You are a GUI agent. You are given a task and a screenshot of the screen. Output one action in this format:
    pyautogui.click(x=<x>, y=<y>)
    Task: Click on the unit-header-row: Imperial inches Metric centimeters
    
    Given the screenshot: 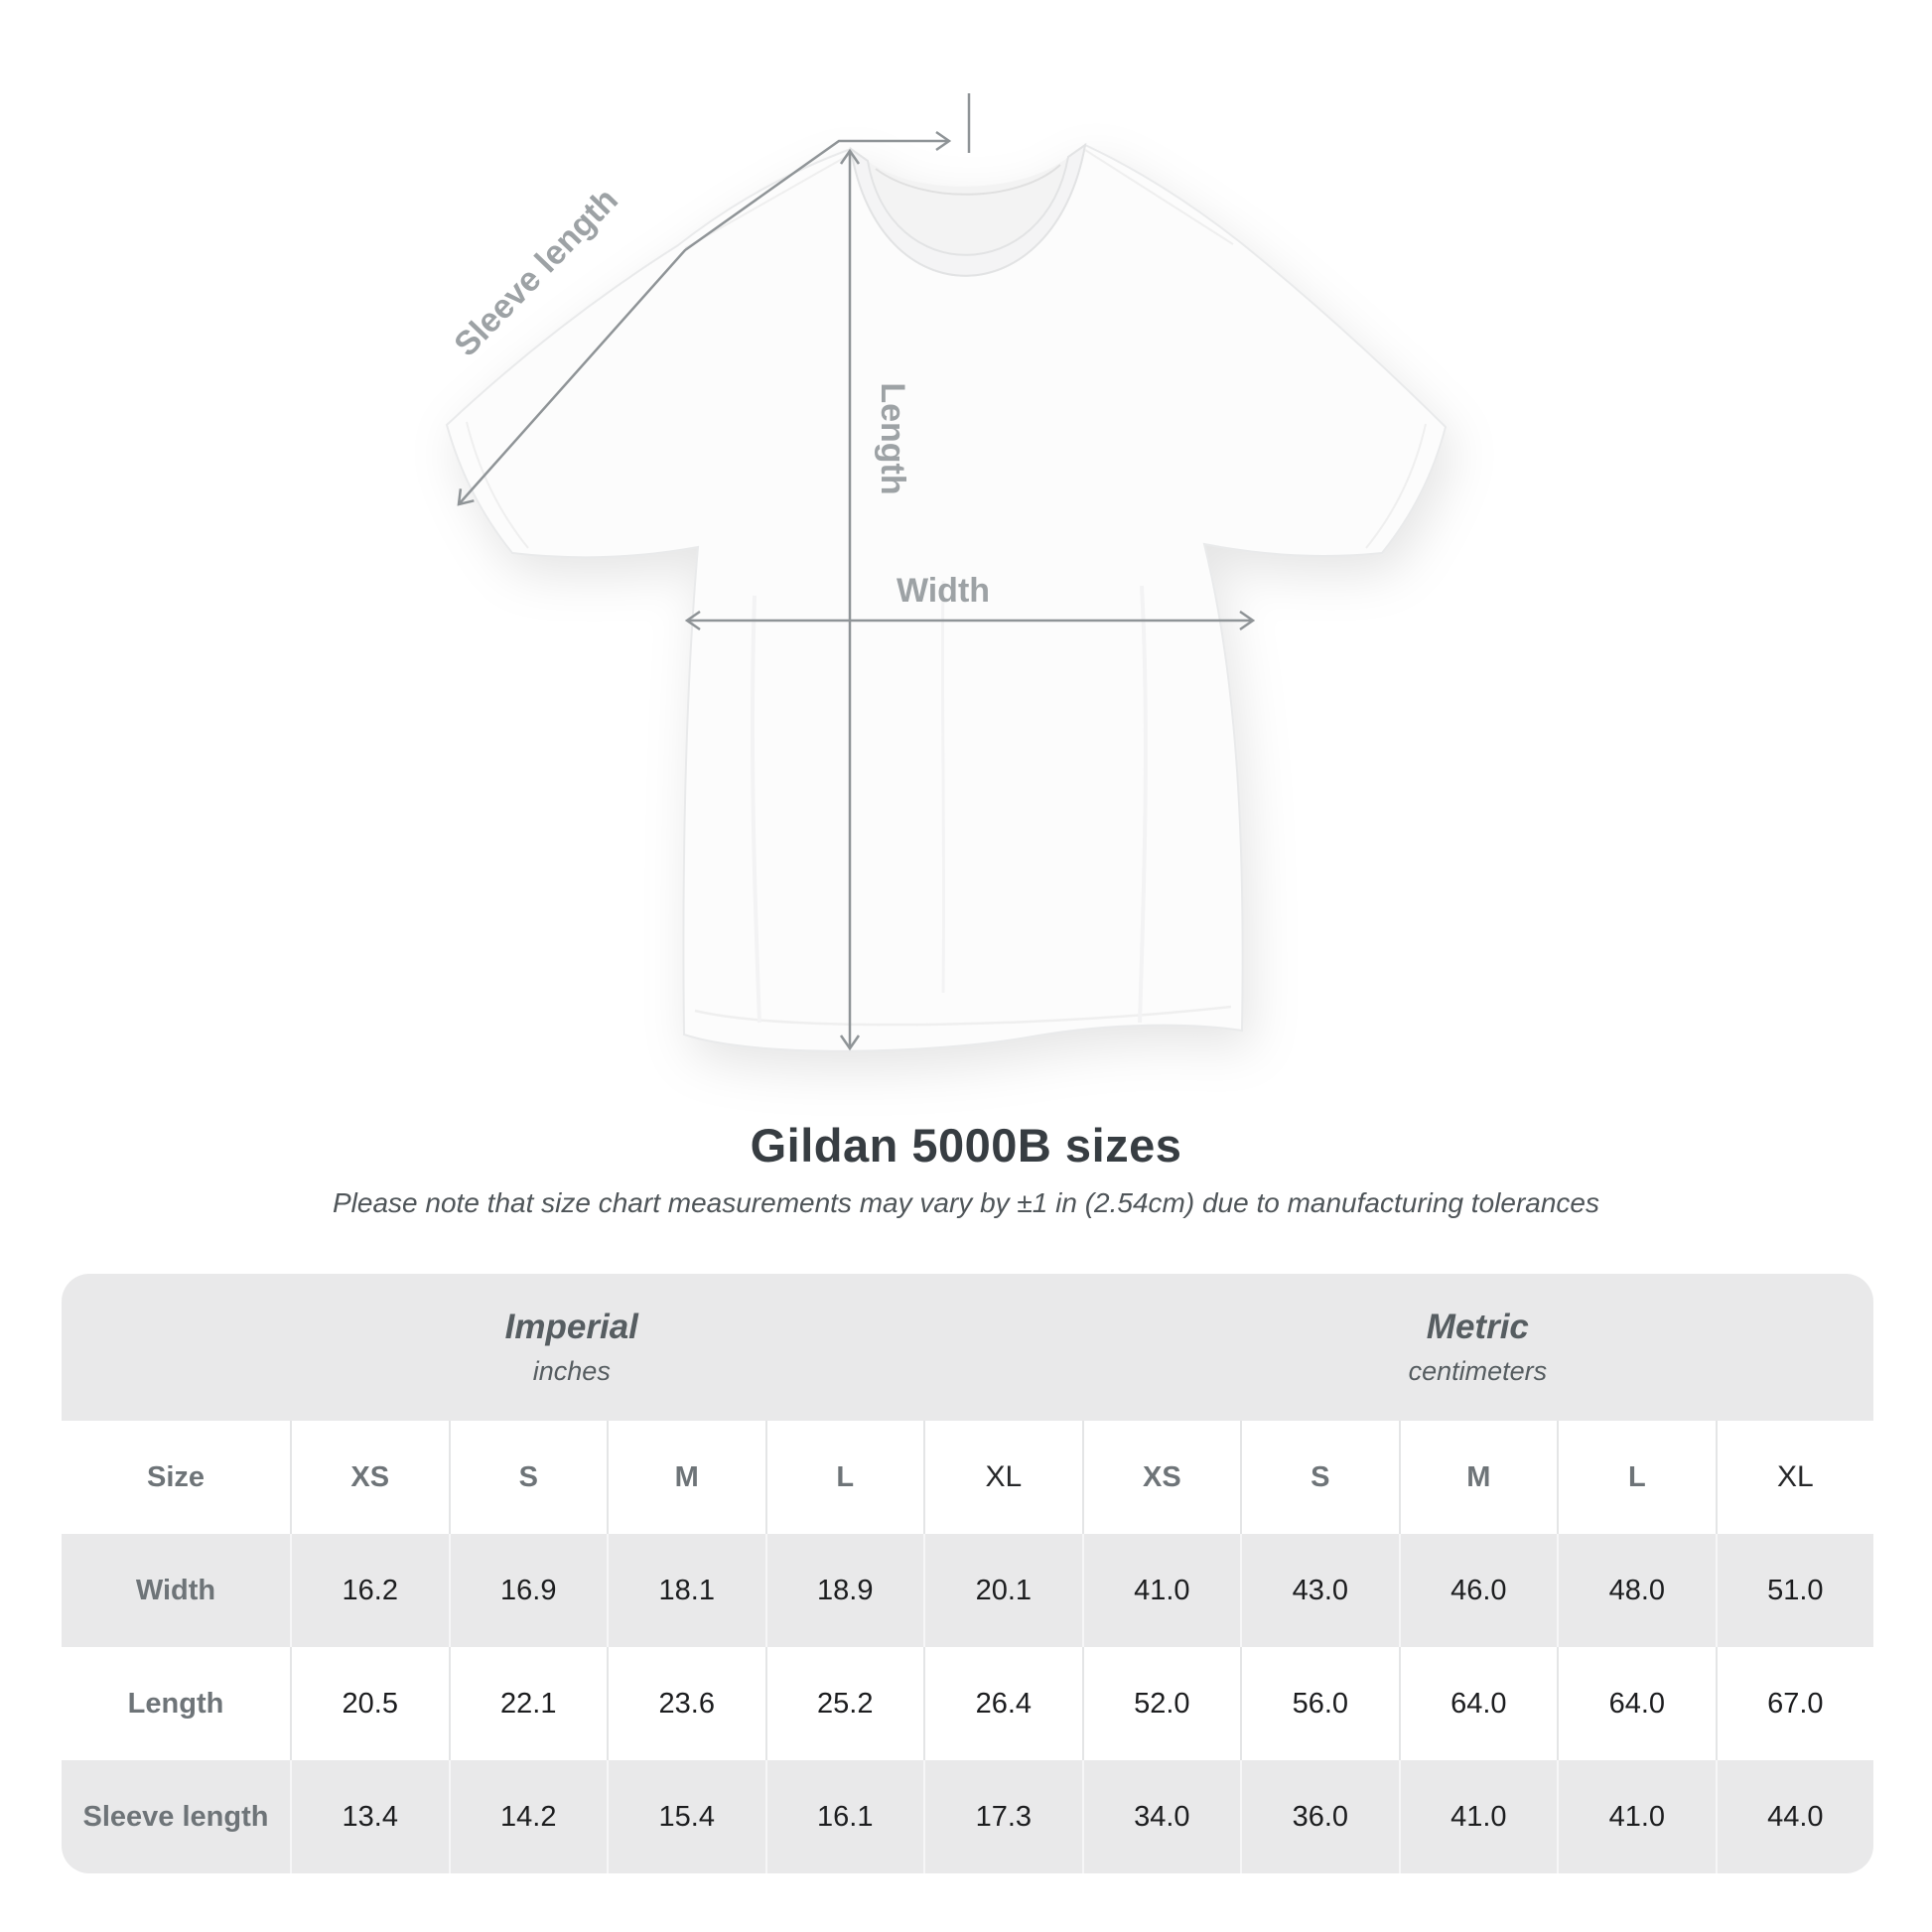 What is the action you would take?
    pyautogui.click(x=968, y=1348)
    